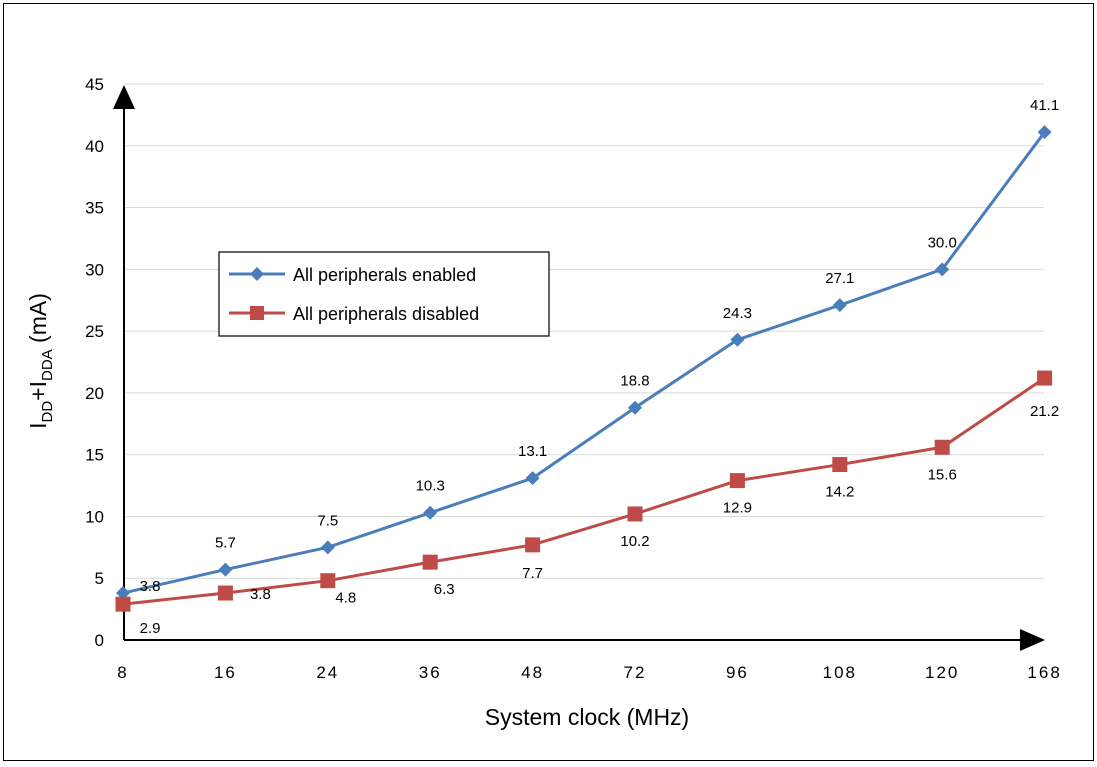 The width and height of the screenshot is (1097, 767). I want to click on x-tick-label: 108, so click(840, 672).